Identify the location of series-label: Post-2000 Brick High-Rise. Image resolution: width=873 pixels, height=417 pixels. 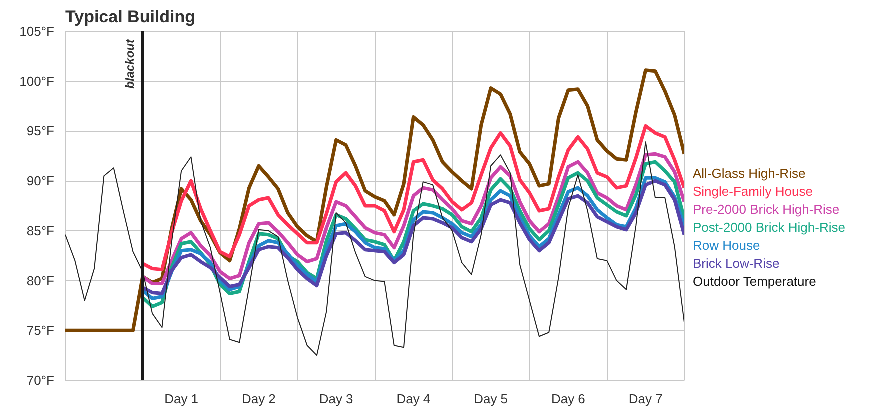
(769, 228).